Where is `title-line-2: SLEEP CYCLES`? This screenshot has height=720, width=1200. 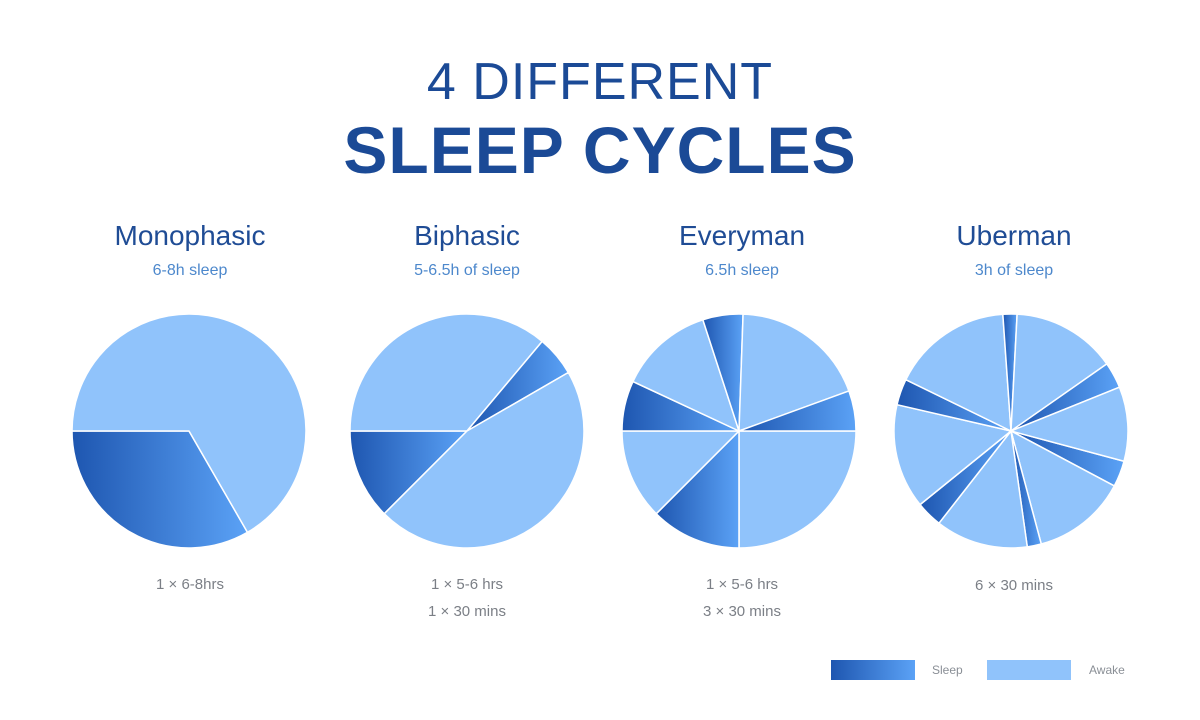
title-line-2: SLEEP CYCLES is located at coordinates (600, 150).